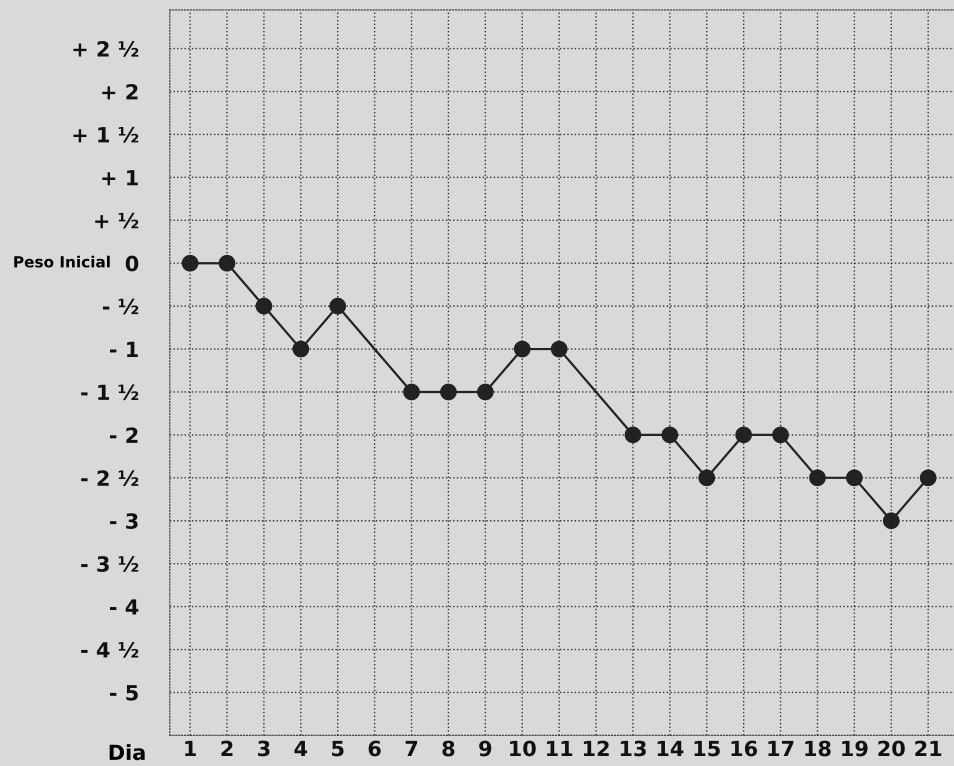  What do you see at coordinates (301, 748) in the screenshot?
I see `x-tick-label: 4` at bounding box center [301, 748].